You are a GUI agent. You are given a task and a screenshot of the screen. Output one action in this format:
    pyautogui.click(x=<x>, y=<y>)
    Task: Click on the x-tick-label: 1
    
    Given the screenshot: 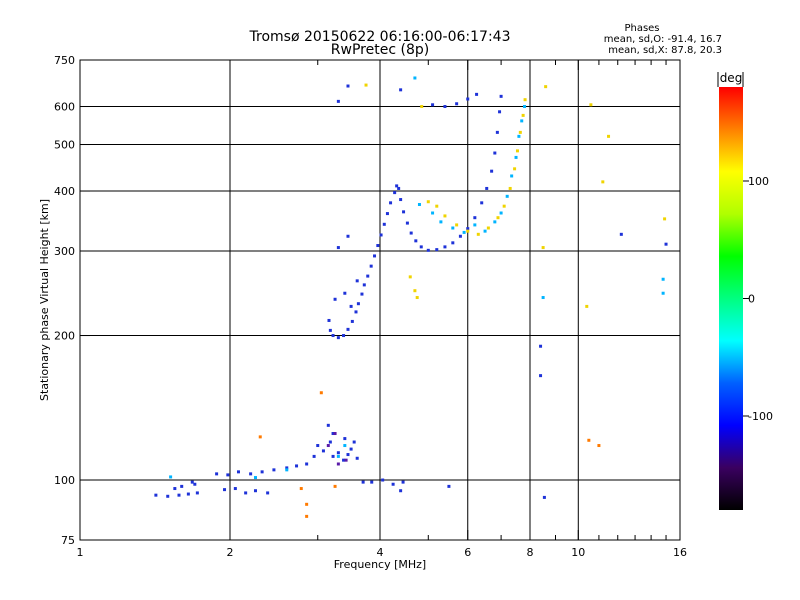 What is the action you would take?
    pyautogui.click(x=80, y=552)
    